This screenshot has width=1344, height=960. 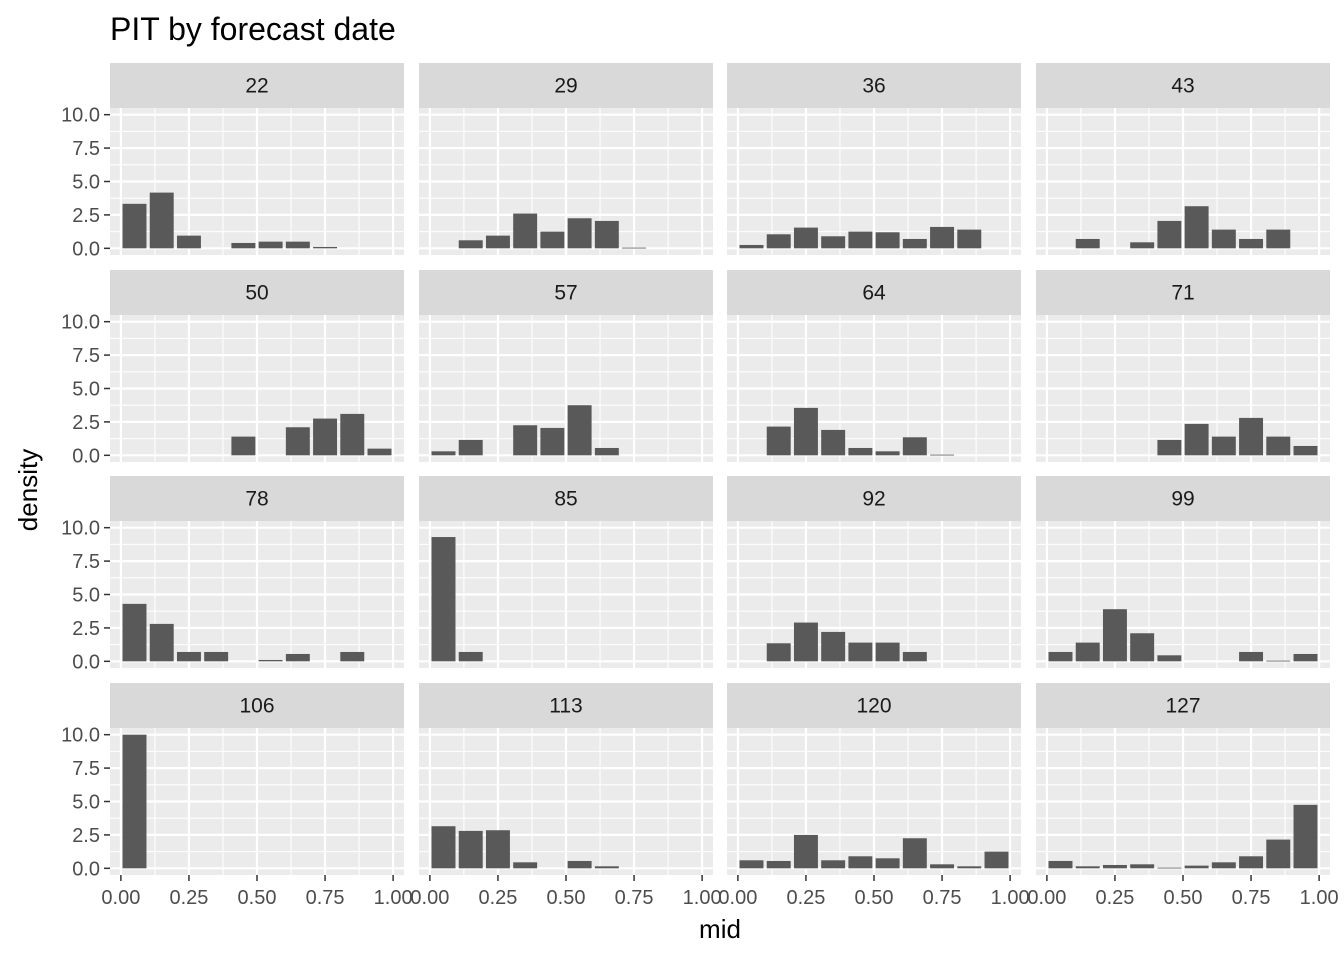 I want to click on facet-panel: 64, so click(x=874, y=366).